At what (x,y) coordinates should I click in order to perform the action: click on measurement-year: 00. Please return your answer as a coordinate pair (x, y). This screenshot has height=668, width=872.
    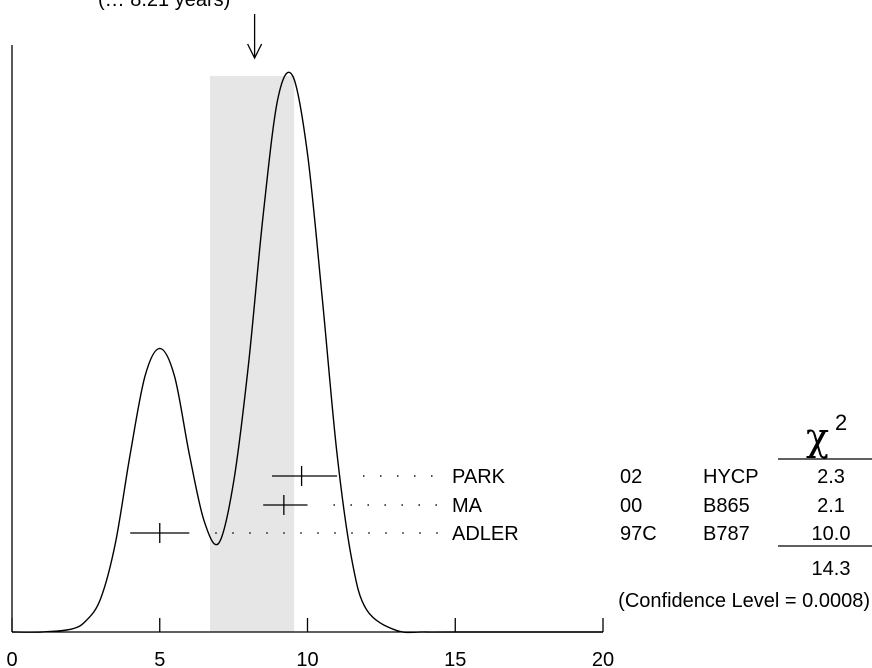
    Looking at the image, I should click on (631, 506).